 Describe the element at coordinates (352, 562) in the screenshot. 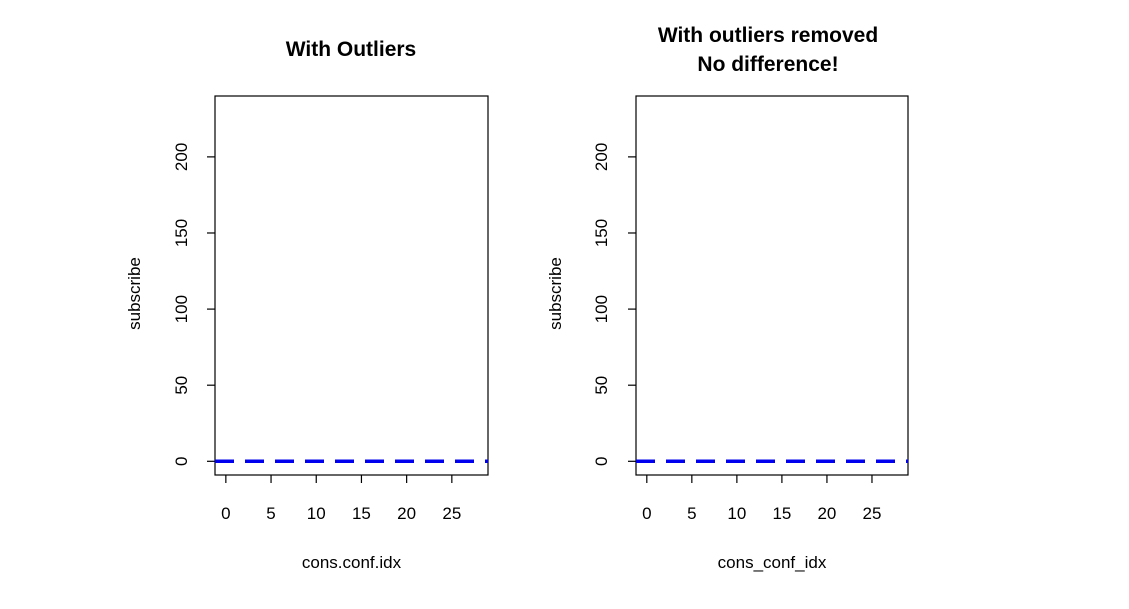

I see `x-axis-label: cons.conf.idx` at that location.